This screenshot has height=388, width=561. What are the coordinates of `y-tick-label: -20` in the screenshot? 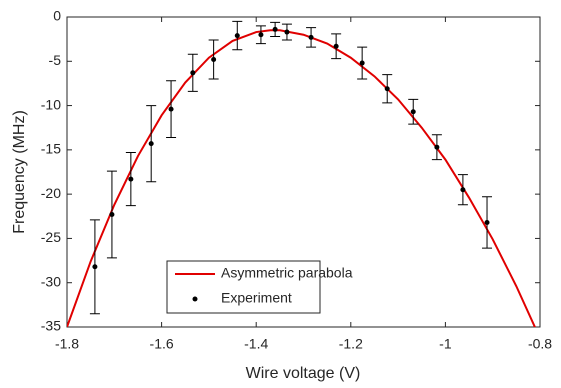 It's located at (51, 193).